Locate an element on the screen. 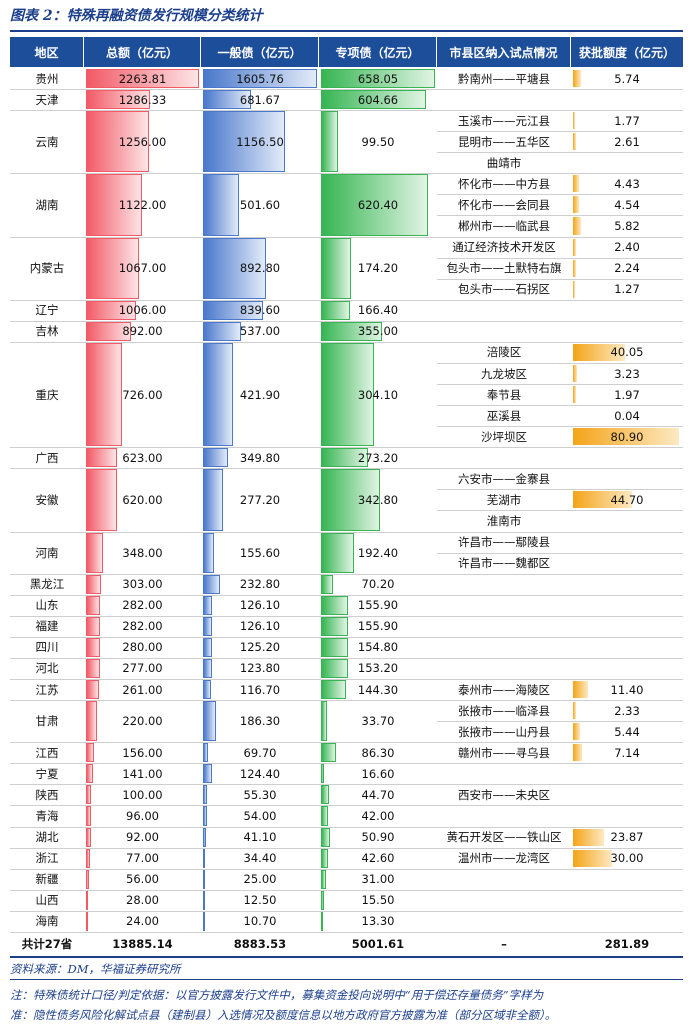  approved-value: 2.40 is located at coordinates (627, 247).